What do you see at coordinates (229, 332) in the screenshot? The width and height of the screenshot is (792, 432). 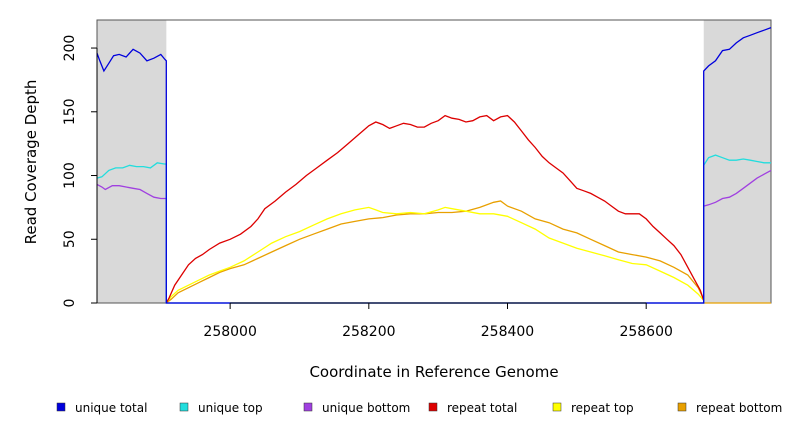 I see `x-tick-label-258000: 258000` at bounding box center [229, 332].